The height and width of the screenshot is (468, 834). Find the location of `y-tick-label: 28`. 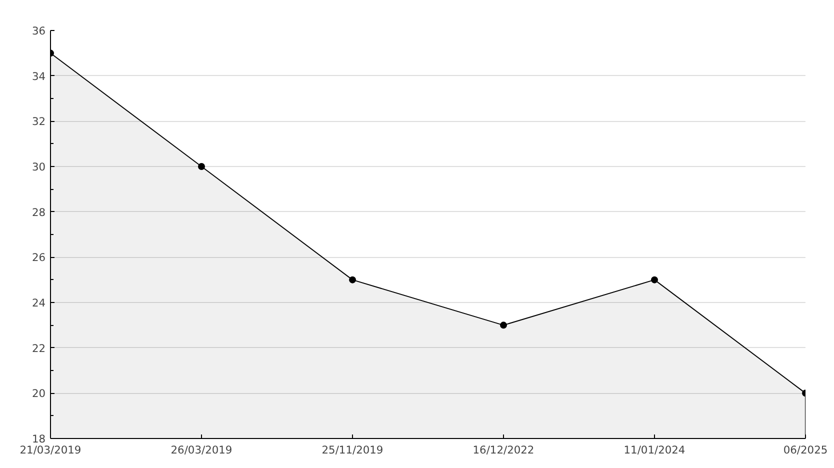

y-tick-label: 28 is located at coordinates (39, 212).